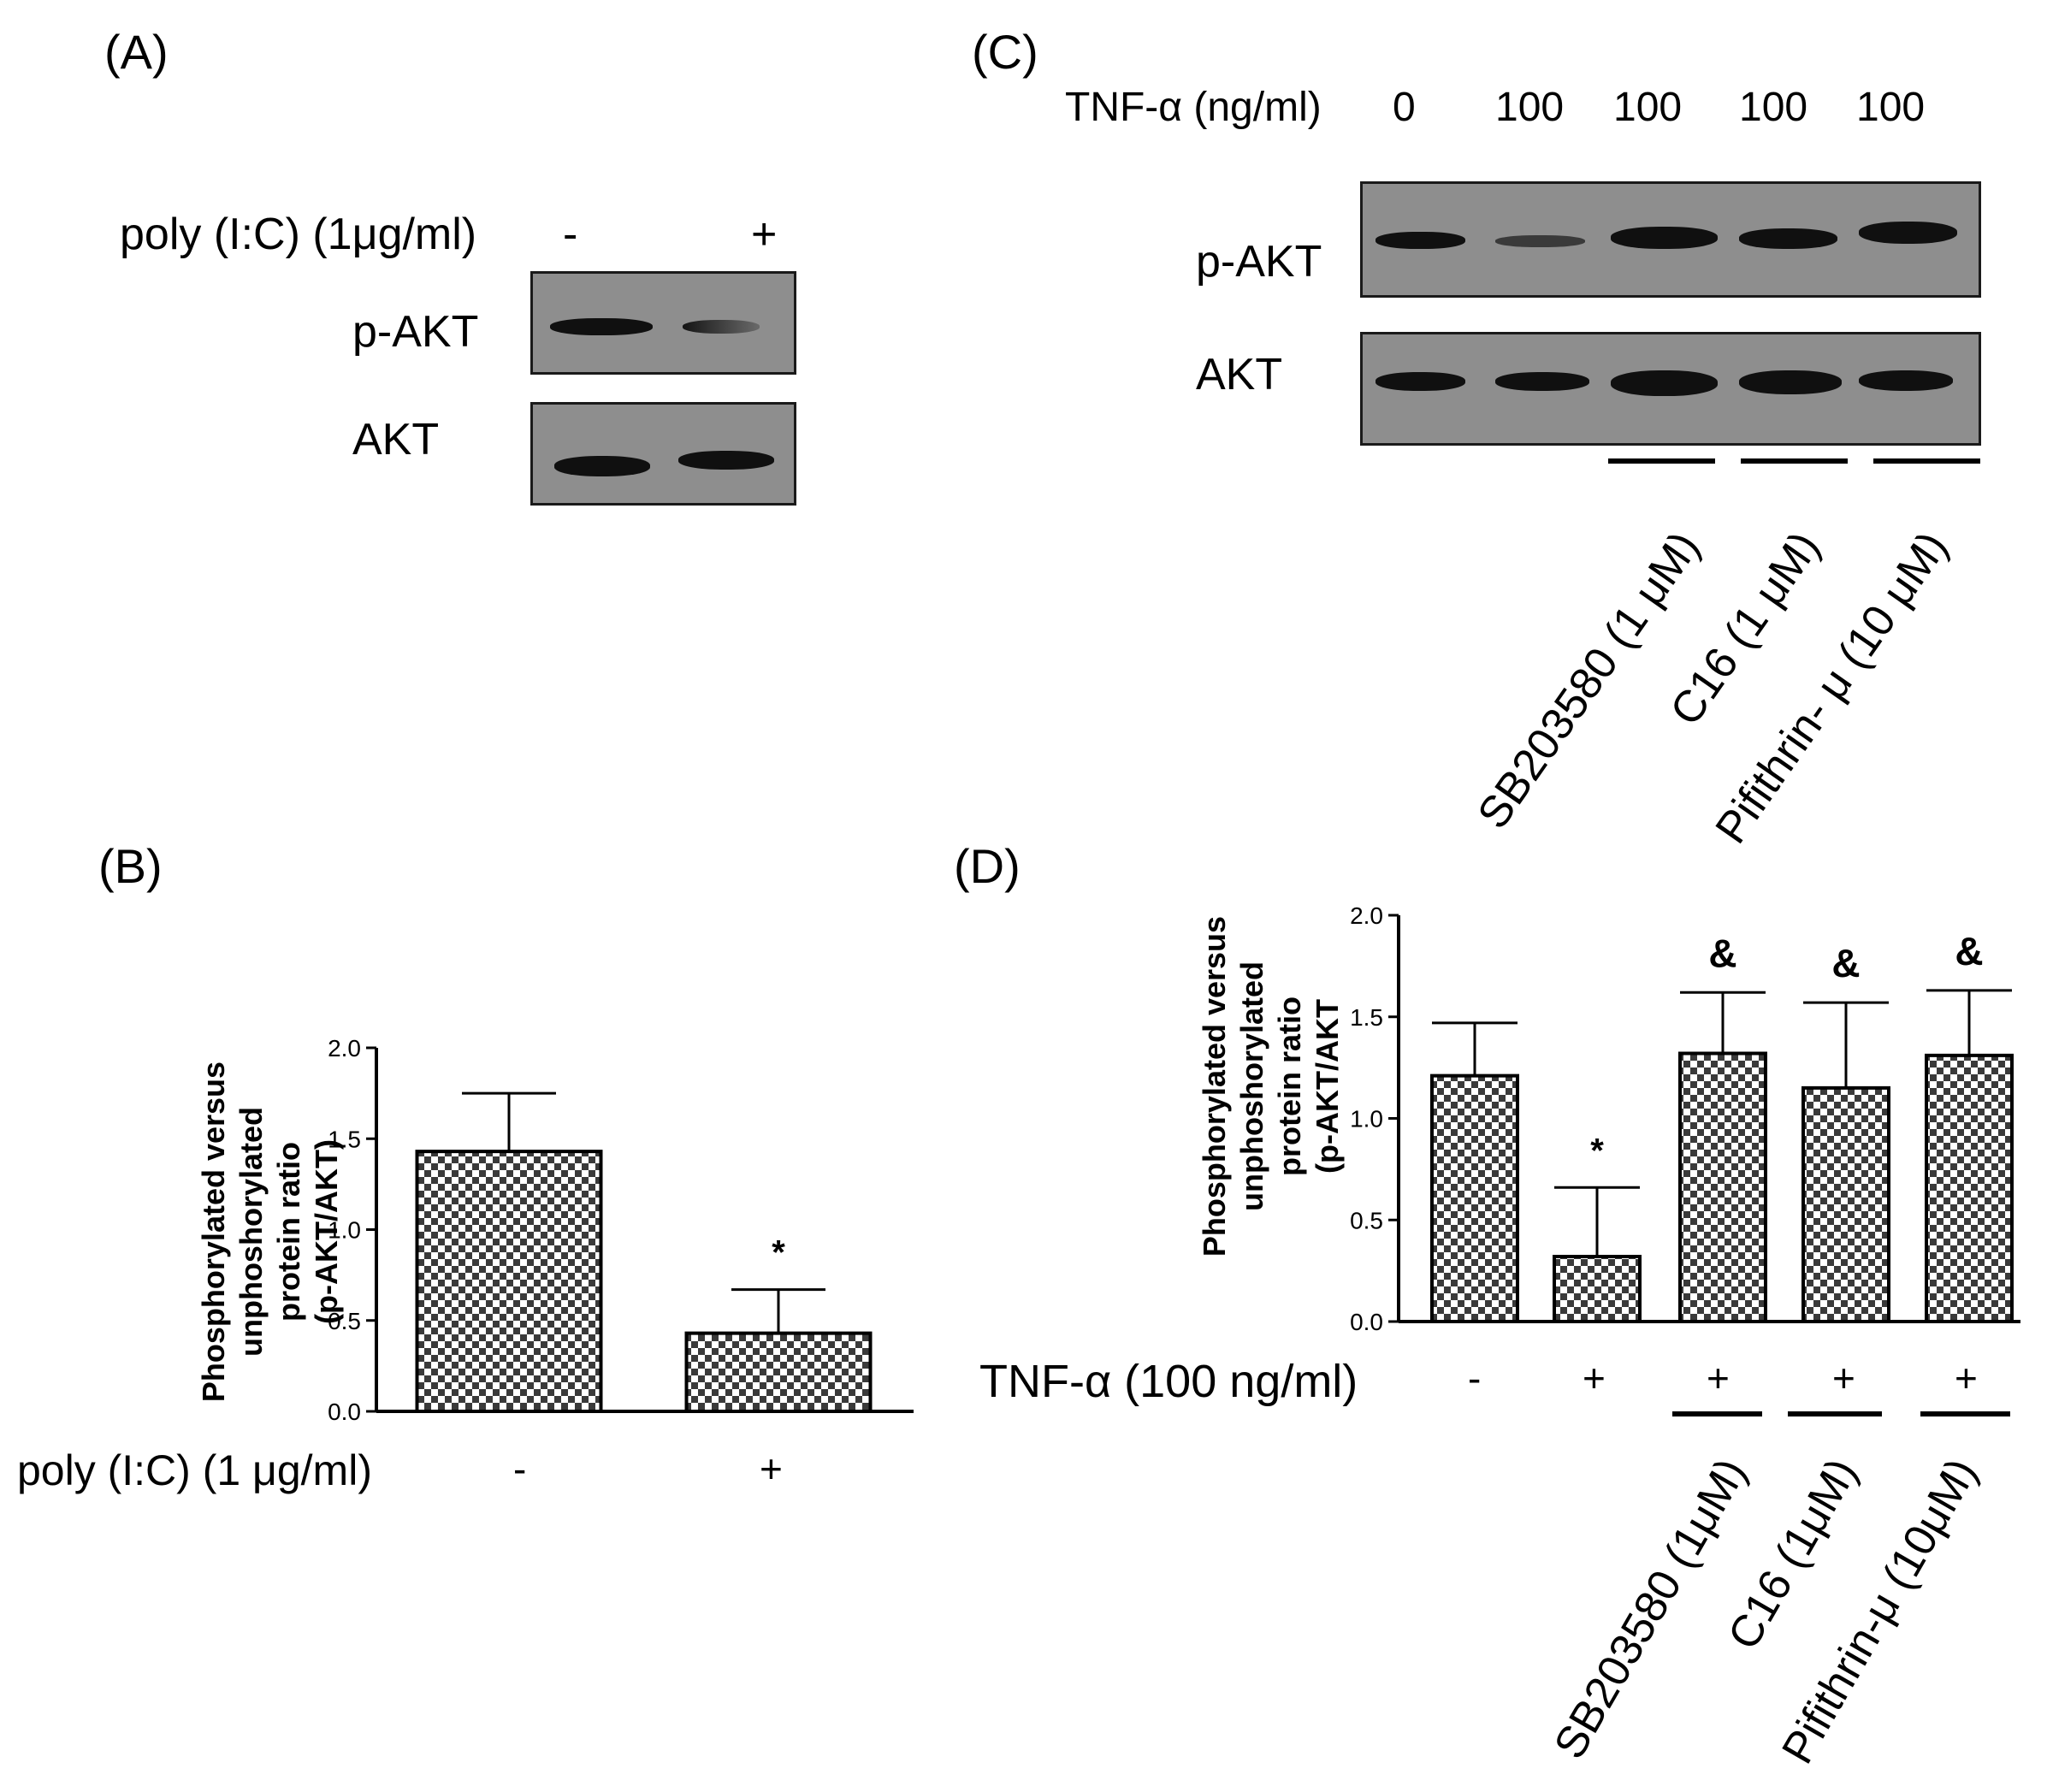 This screenshot has width=2047, height=1792. I want to click on panel-a-lane-minus: -, so click(570, 234).